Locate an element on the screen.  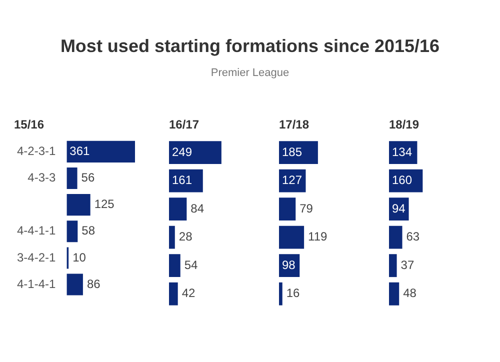
data-label: 10 is located at coordinates (79, 257).